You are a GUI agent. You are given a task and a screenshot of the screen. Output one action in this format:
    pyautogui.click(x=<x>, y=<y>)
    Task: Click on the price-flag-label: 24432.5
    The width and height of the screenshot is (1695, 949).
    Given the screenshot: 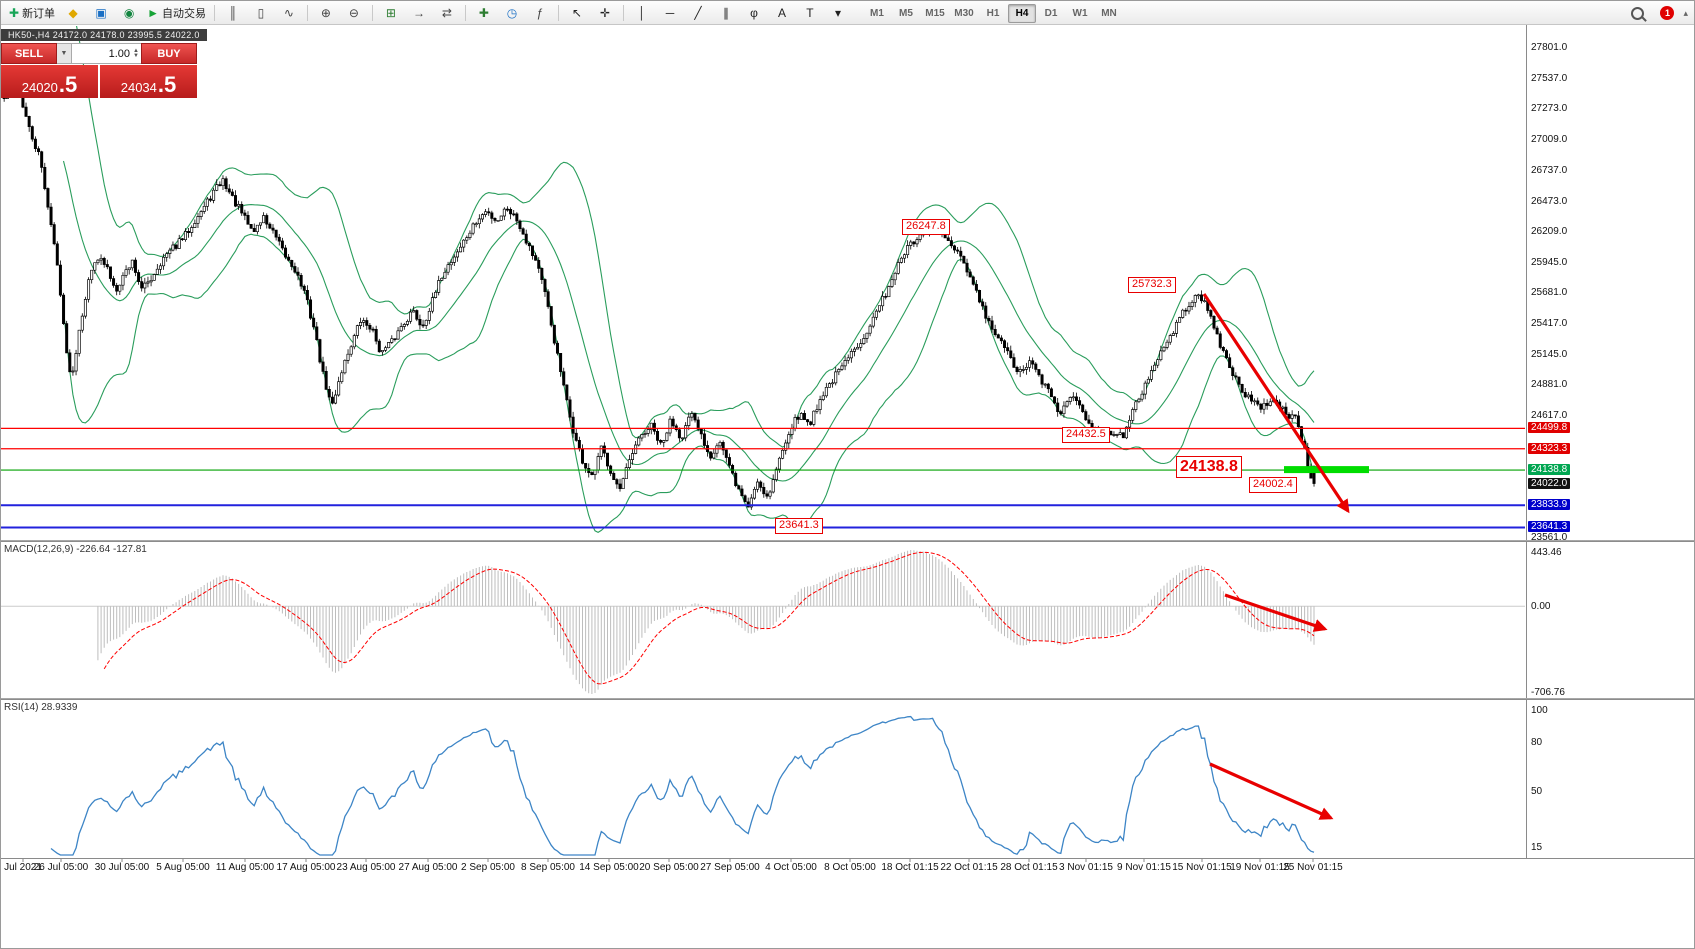 What is the action you would take?
    pyautogui.click(x=1086, y=435)
    